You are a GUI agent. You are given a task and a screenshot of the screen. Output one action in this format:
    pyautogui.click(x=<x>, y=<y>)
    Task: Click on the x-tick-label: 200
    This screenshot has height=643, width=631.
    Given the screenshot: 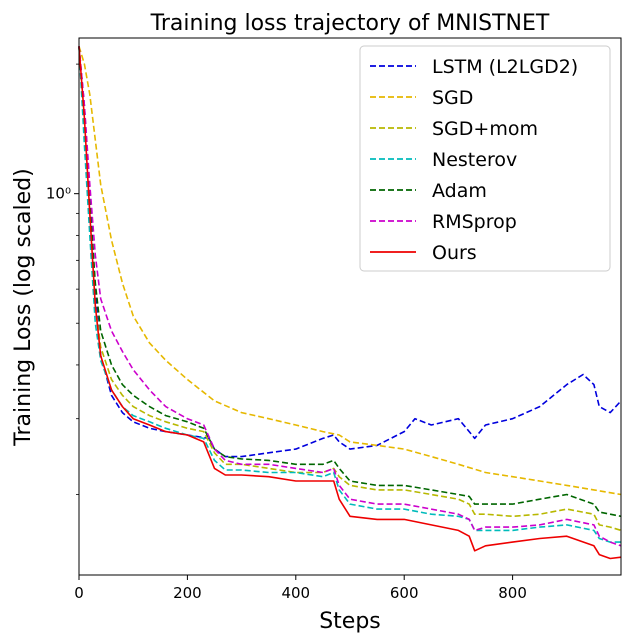 What is the action you would take?
    pyautogui.click(x=187, y=593)
    